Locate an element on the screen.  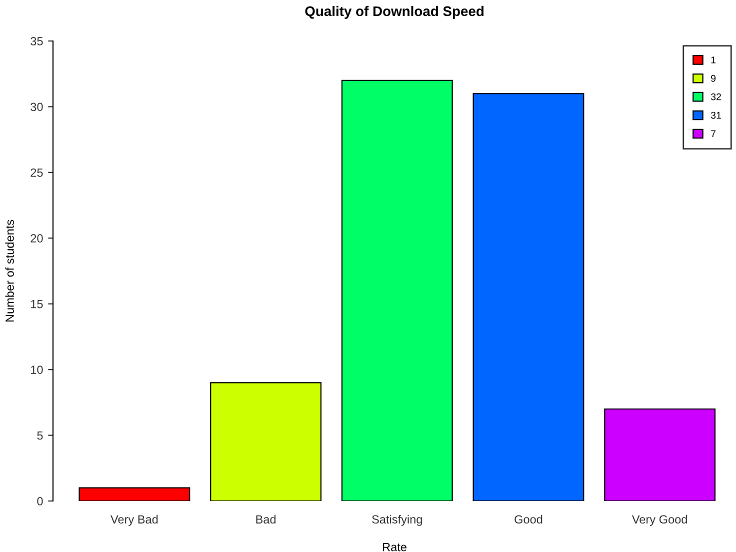
x-tick-label: Bad is located at coordinates (266, 519).